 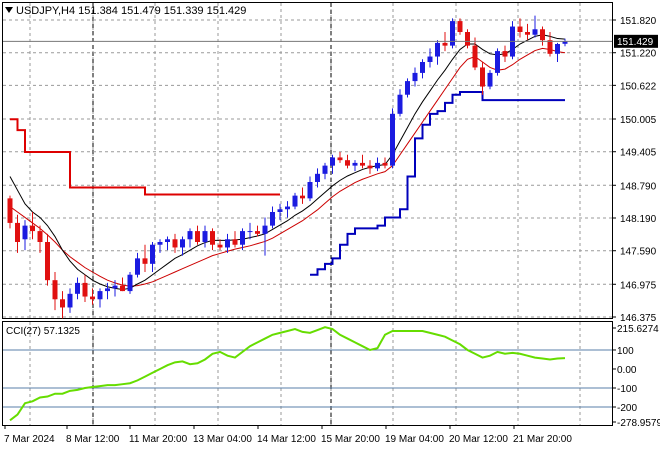 I want to click on symbol-dropdown-icon, so click(x=9, y=10).